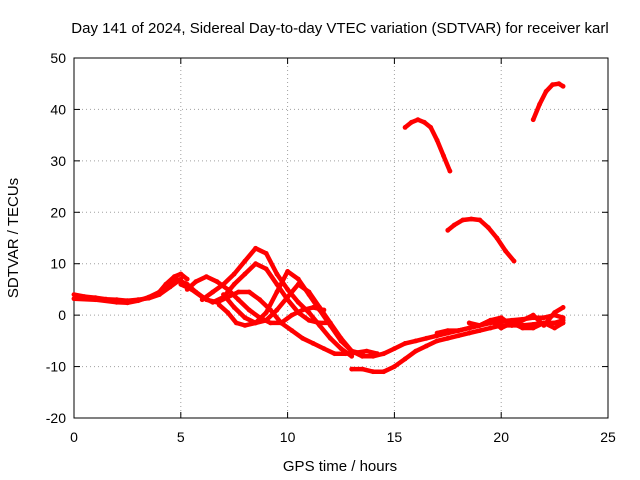 This screenshot has width=640, height=480. What do you see at coordinates (58, 58) in the screenshot?
I see `y-tick-label: 50` at bounding box center [58, 58].